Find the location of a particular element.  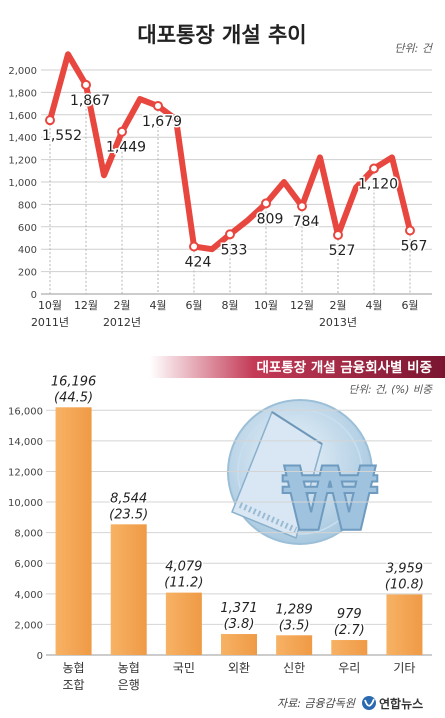

value-label: 4,079 is located at coordinates (183, 567).